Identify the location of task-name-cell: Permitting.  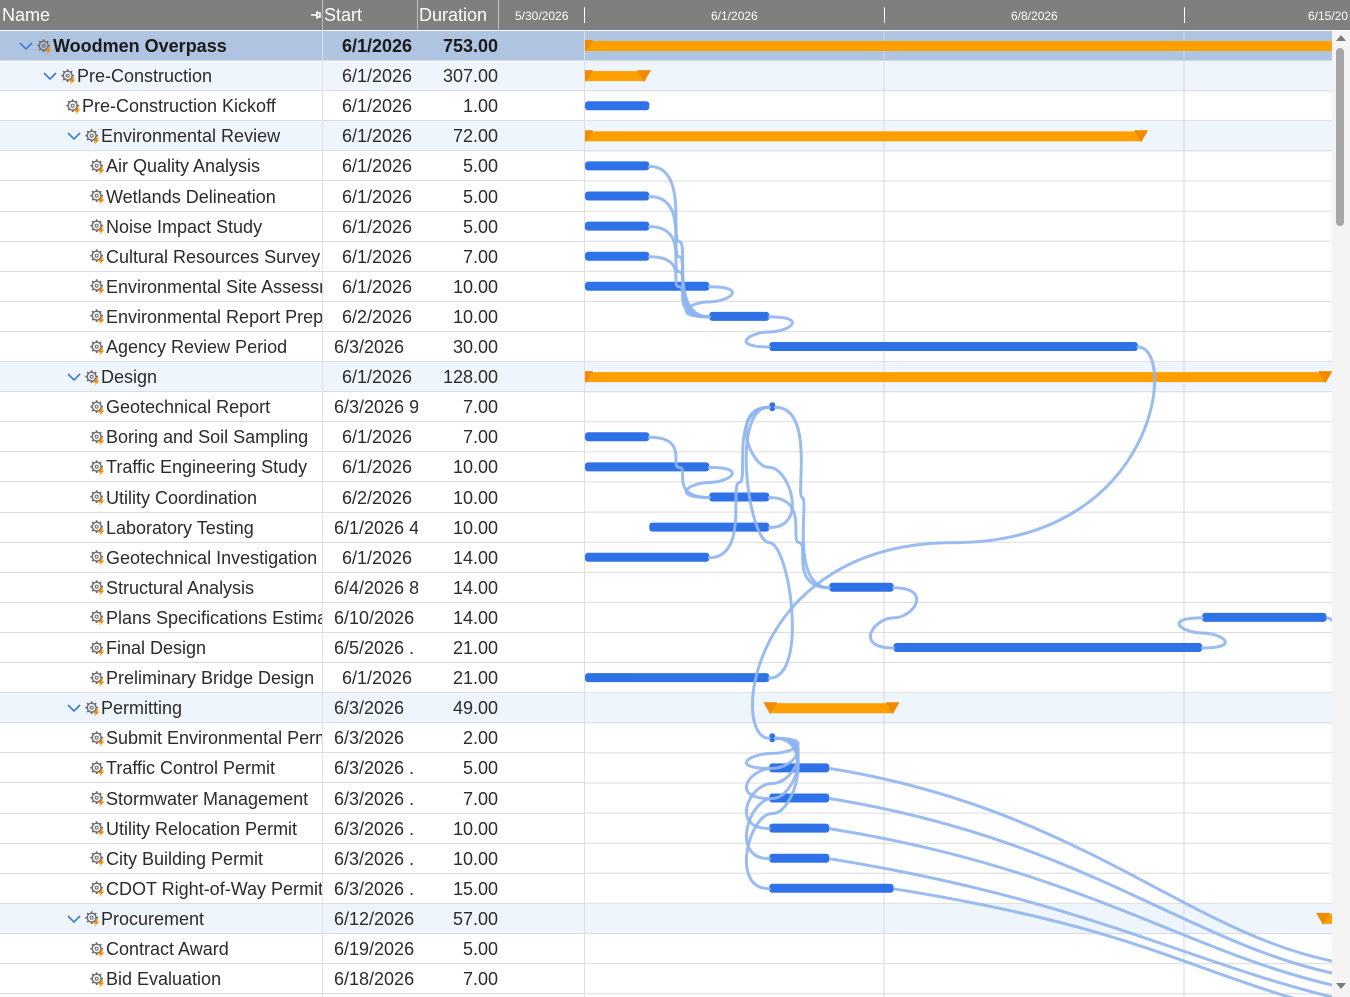
(194, 708).